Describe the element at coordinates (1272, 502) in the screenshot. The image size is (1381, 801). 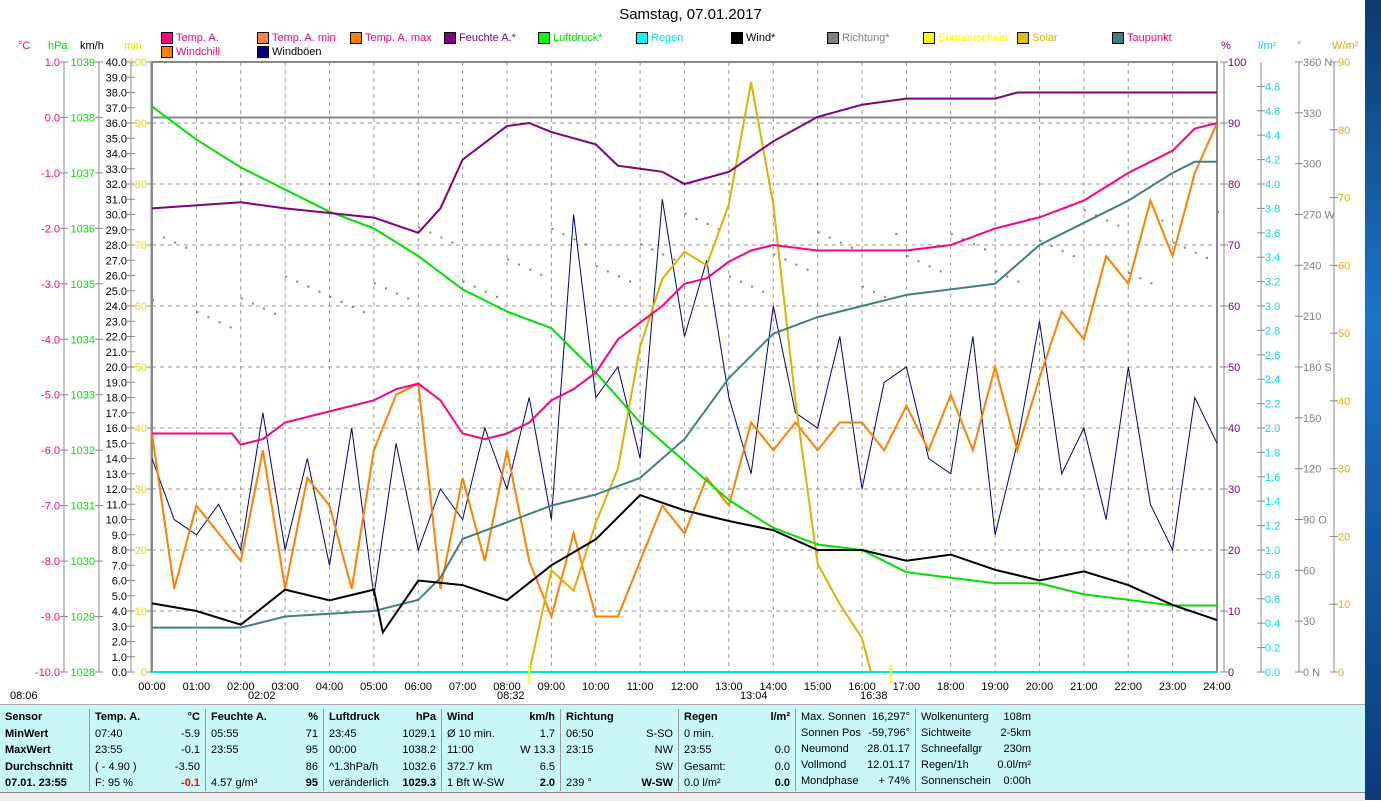
I see `axis-rain-tick-label: 1.4` at that location.